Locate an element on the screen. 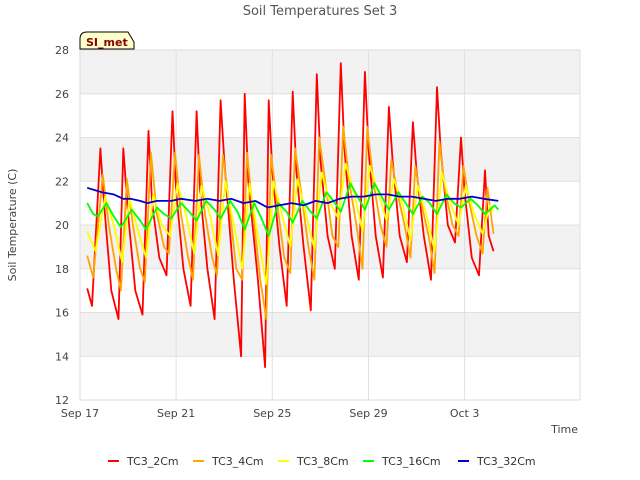  y-tick-label: 12 is located at coordinates (62, 400).